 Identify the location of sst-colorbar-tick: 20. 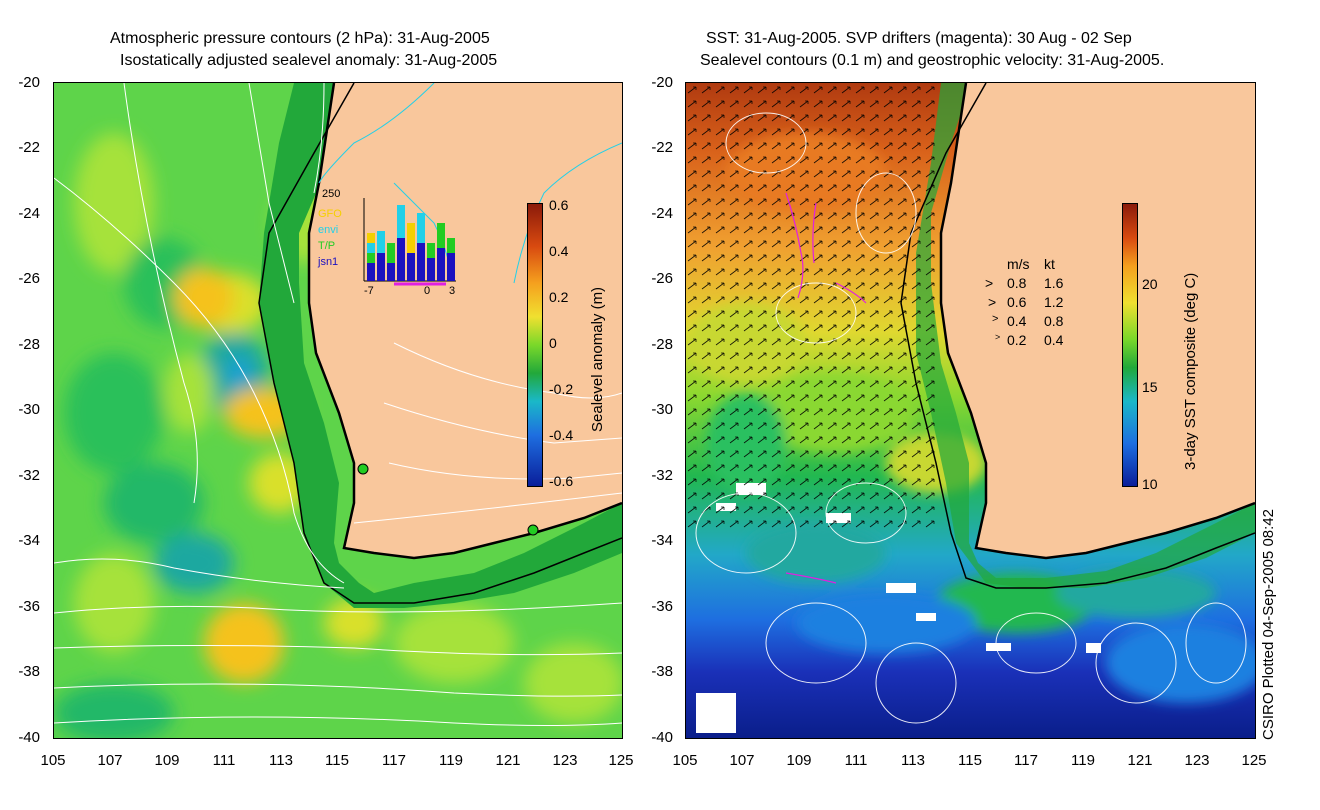
(1150, 284).